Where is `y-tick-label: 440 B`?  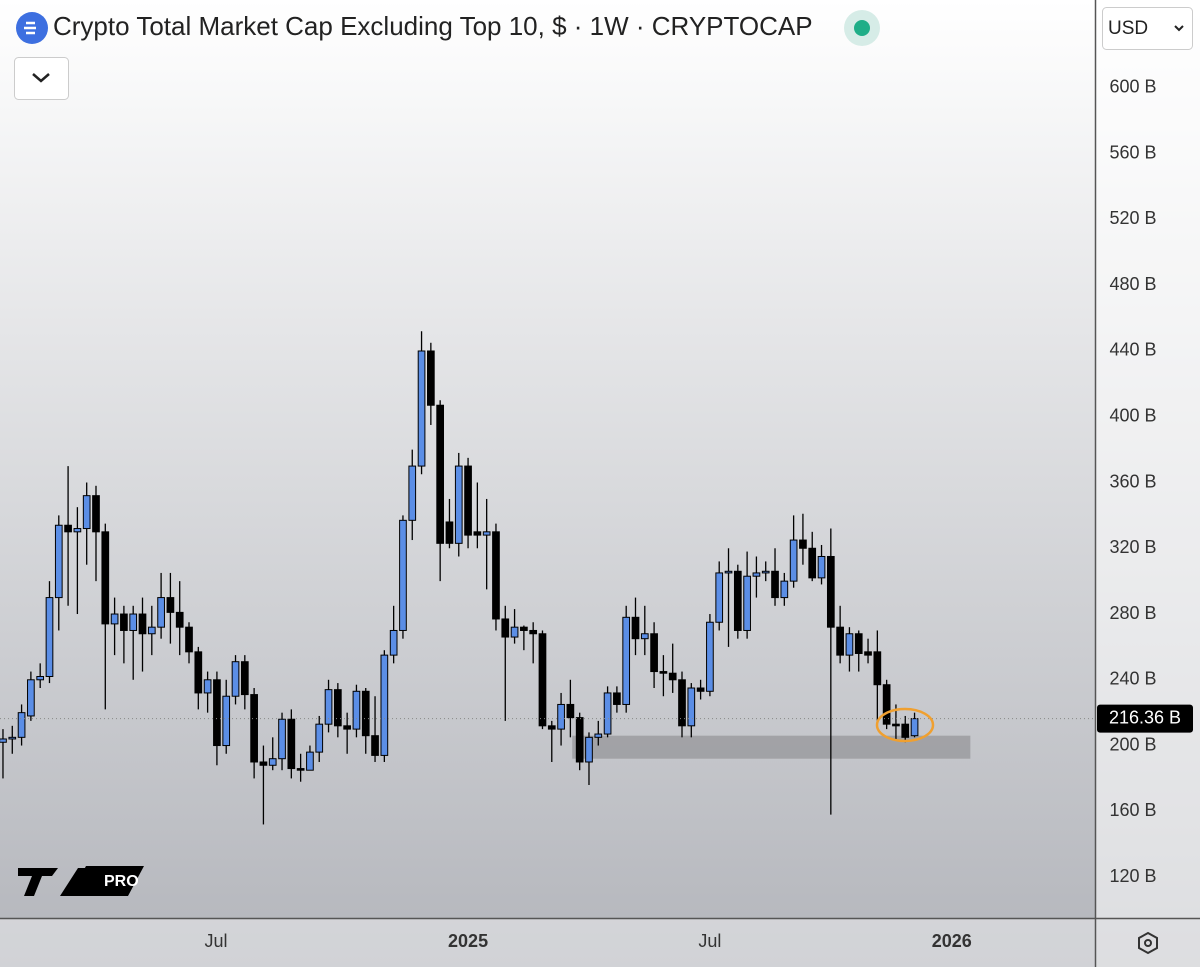
y-tick-label: 440 B is located at coordinates (1132, 350).